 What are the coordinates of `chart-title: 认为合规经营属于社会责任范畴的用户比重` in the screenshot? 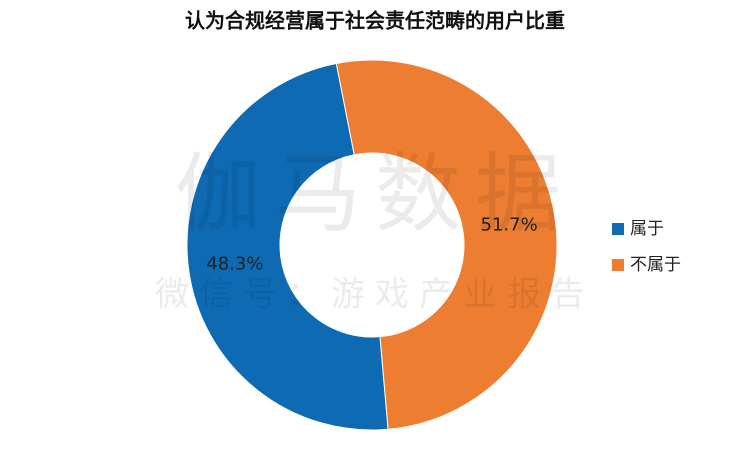 It's located at (375, 21).